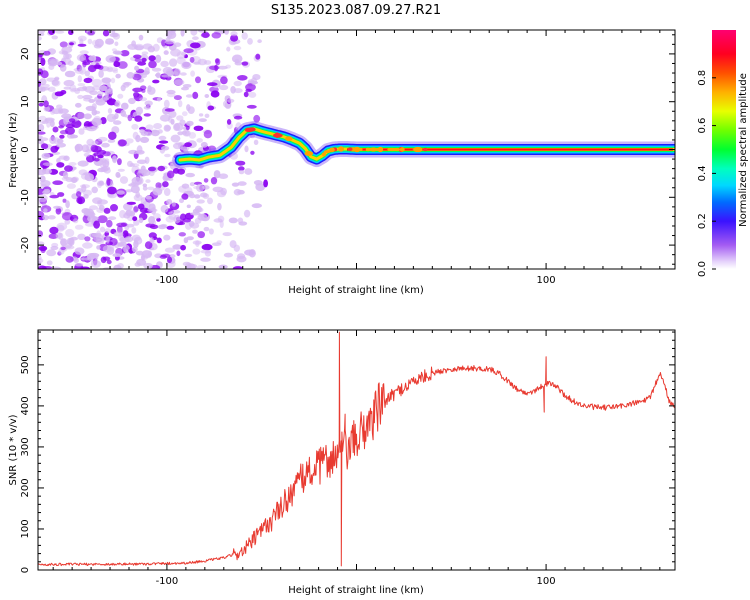 The height and width of the screenshot is (600, 750). What do you see at coordinates (702, 173) in the screenshot?
I see `colorbar-tick-label: 0.4` at bounding box center [702, 173].